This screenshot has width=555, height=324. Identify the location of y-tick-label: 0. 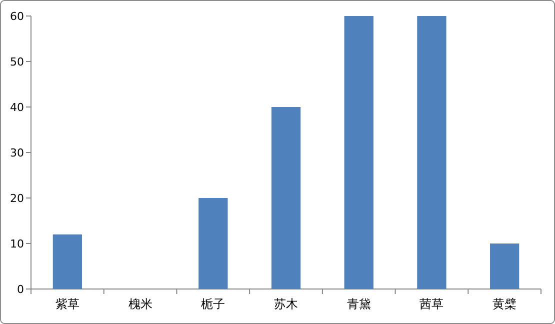
(20, 289).